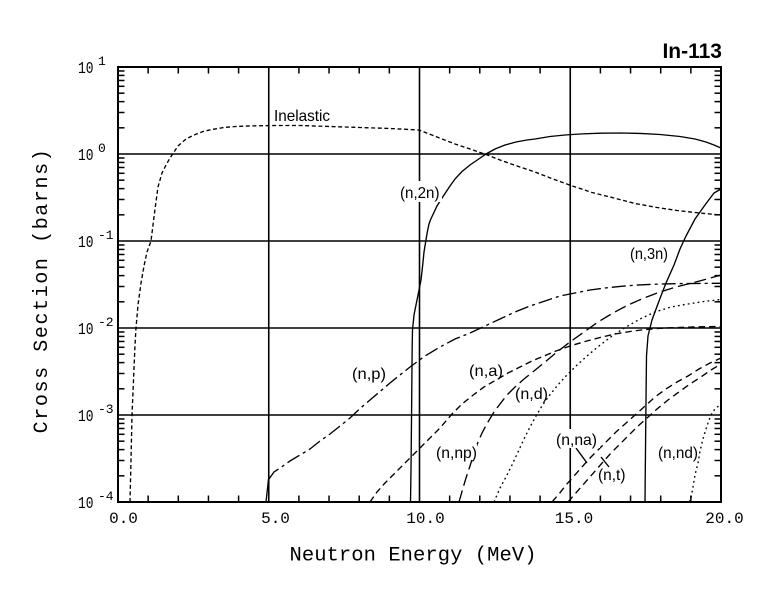 This screenshot has height=590, width=779. Describe the element at coordinates (486, 371) in the screenshot. I see `svg-text: (n,a)` at that location.